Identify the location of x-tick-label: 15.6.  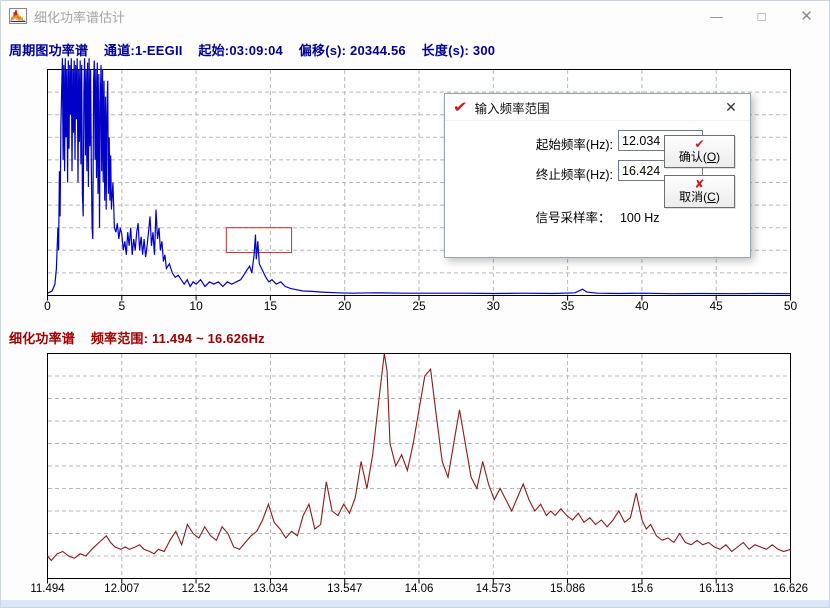
(642, 589).